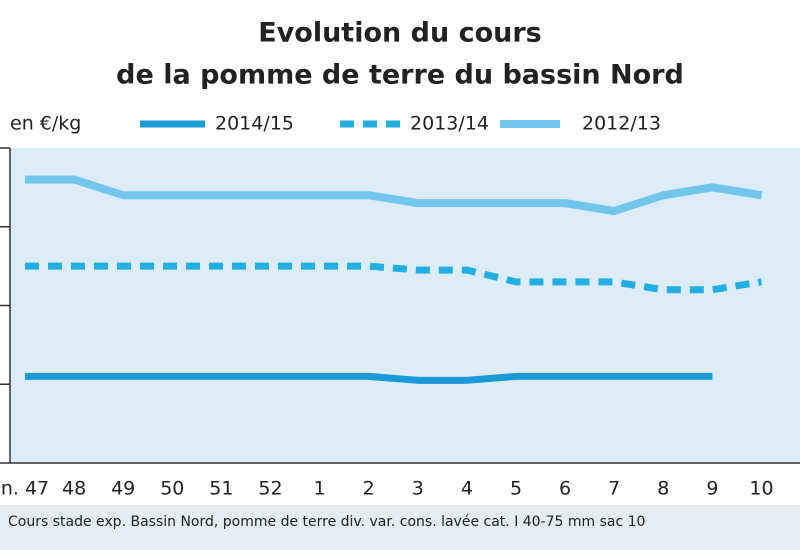 The width and height of the screenshot is (800, 550). What do you see at coordinates (614, 489) in the screenshot?
I see `x-tick-label: 7` at bounding box center [614, 489].